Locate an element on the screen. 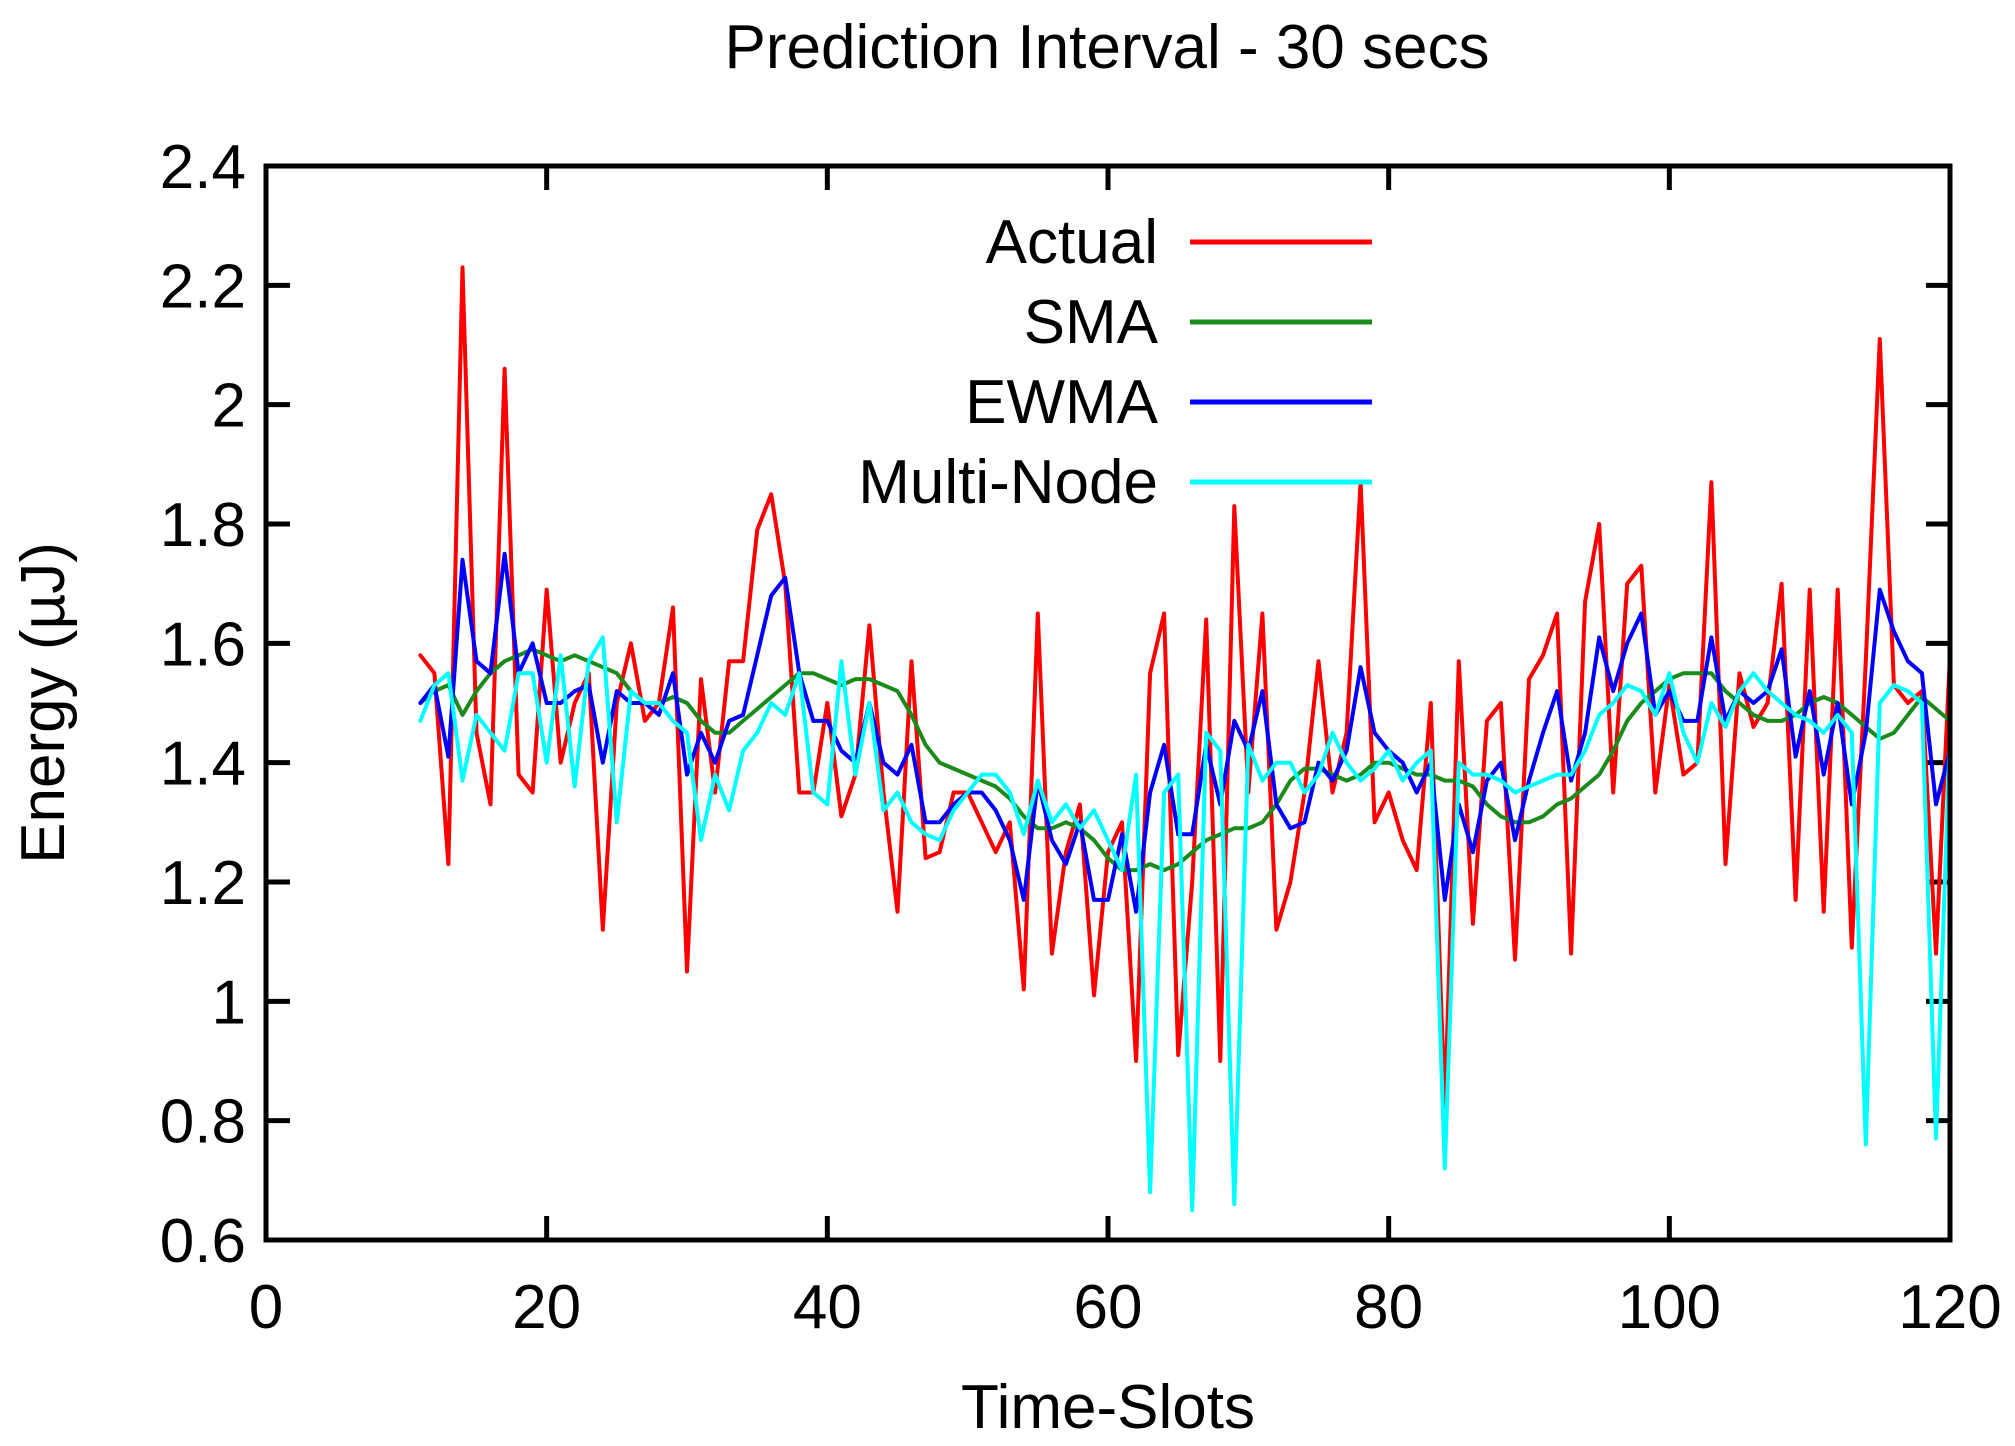  y-tick-label: 2.2 is located at coordinates (203, 286).